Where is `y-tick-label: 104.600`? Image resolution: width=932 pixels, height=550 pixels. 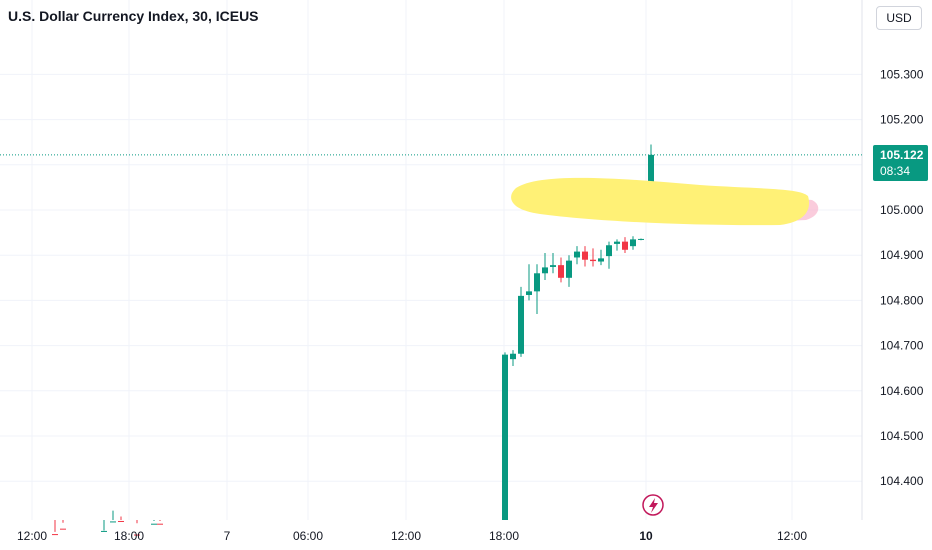 y-tick-label: 104.600 is located at coordinates (902, 391).